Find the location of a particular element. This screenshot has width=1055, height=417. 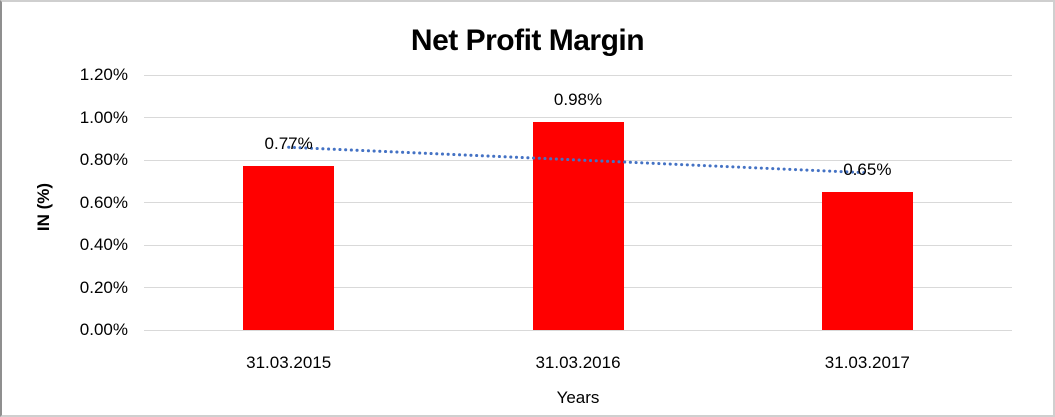

bar-31.03.2017 is located at coordinates (867, 260).